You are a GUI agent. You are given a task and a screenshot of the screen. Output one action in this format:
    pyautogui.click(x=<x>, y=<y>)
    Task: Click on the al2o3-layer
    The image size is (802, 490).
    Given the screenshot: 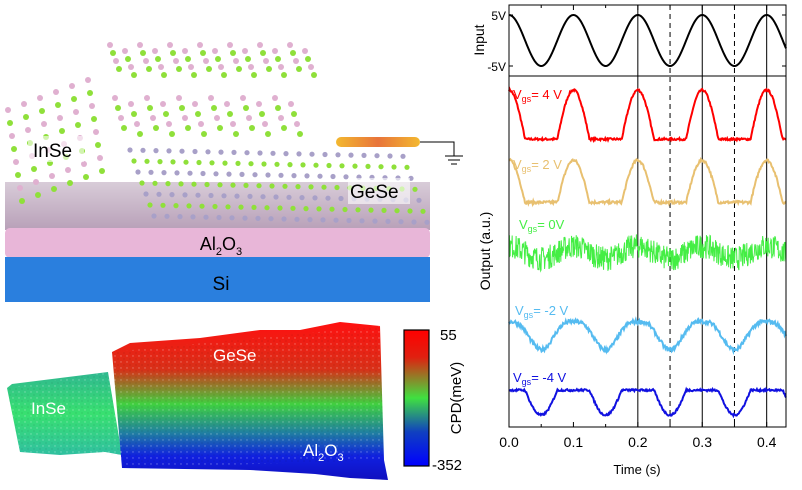 What is the action you would take?
    pyautogui.click(x=217, y=243)
    